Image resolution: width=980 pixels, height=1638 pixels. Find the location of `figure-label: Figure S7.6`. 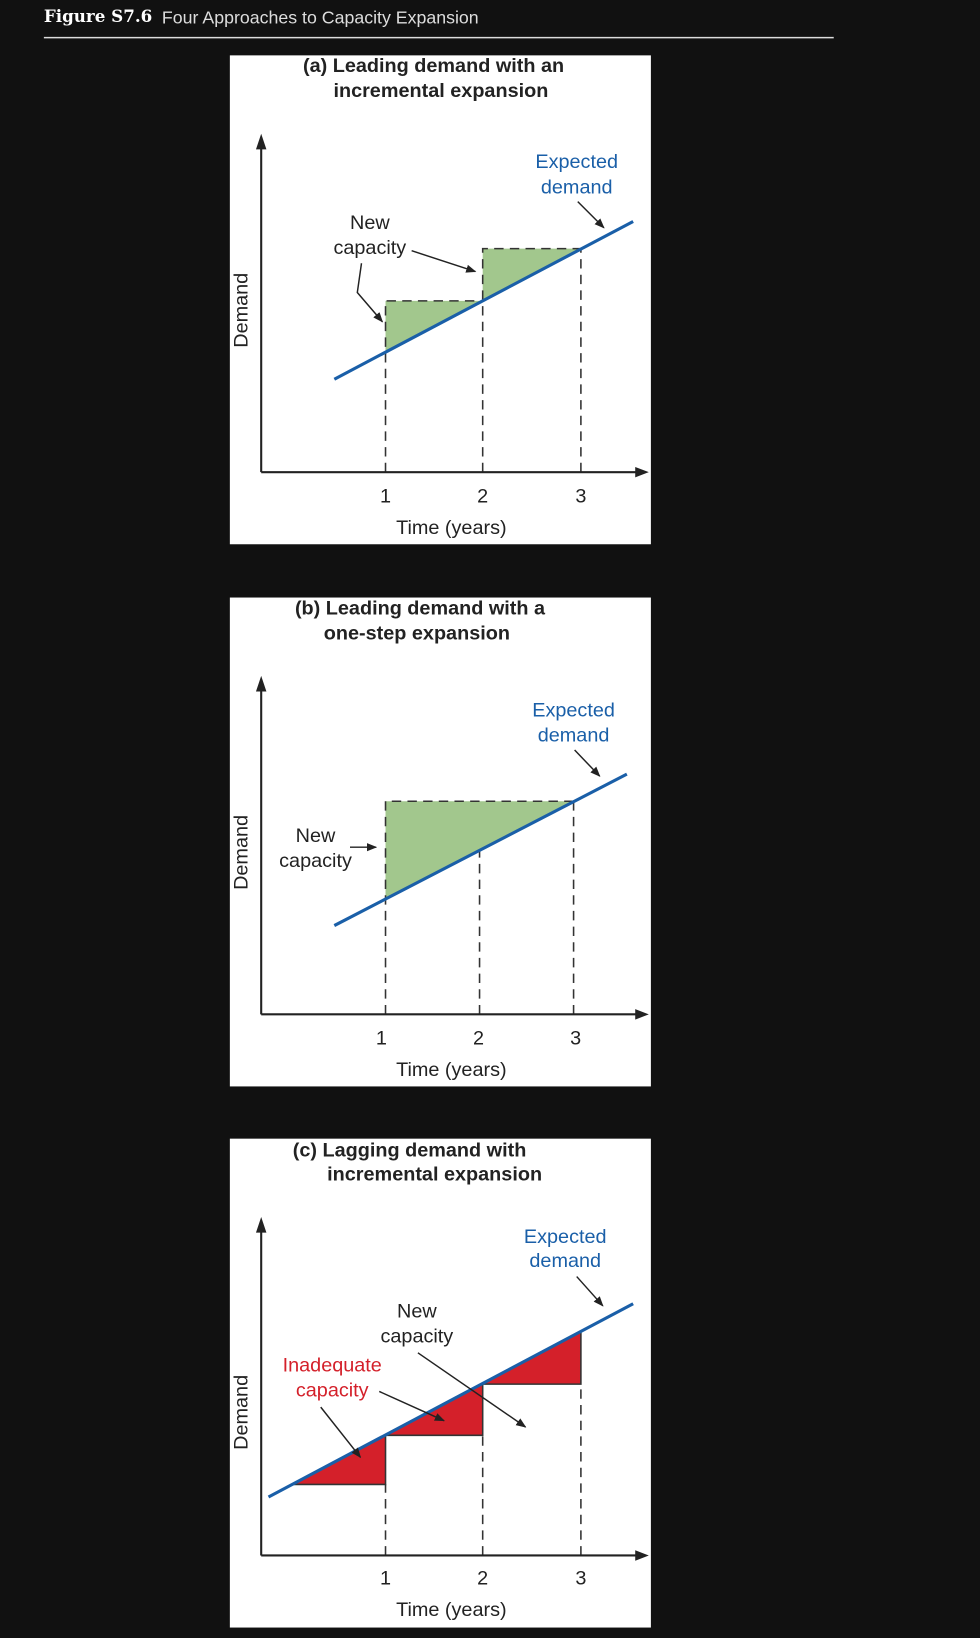

figure-label: Figure S7.6 is located at coordinates (98, 16).